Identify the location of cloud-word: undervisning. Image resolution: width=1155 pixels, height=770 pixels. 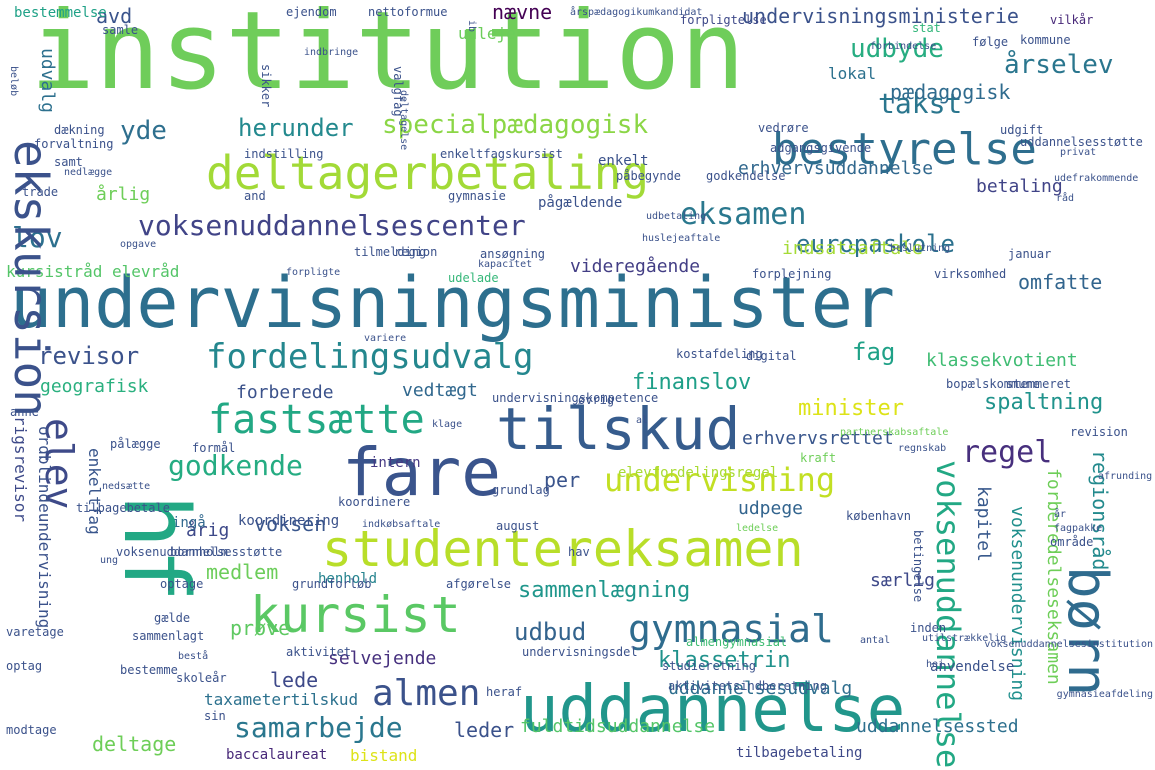
(720, 480).